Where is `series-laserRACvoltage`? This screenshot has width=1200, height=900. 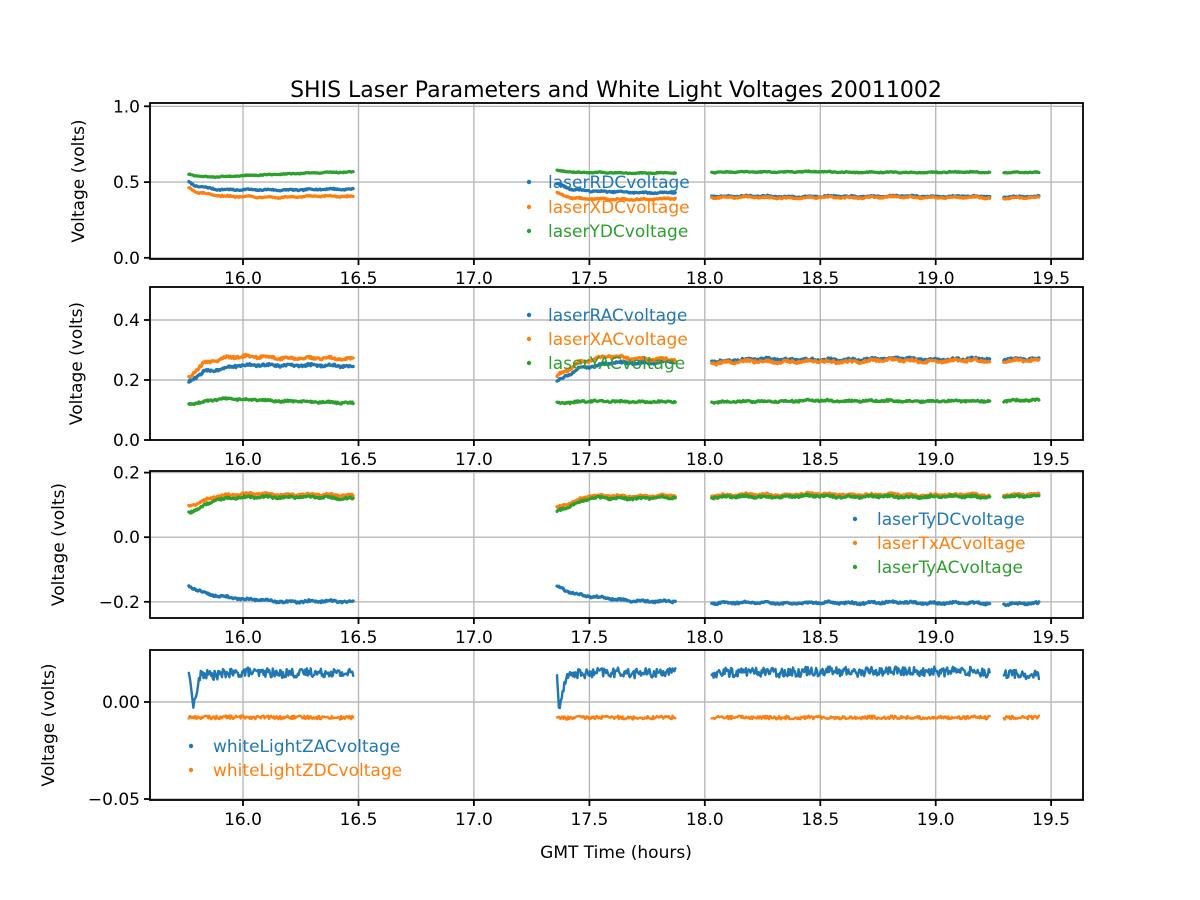 series-laserRACvoltage is located at coordinates (271, 372).